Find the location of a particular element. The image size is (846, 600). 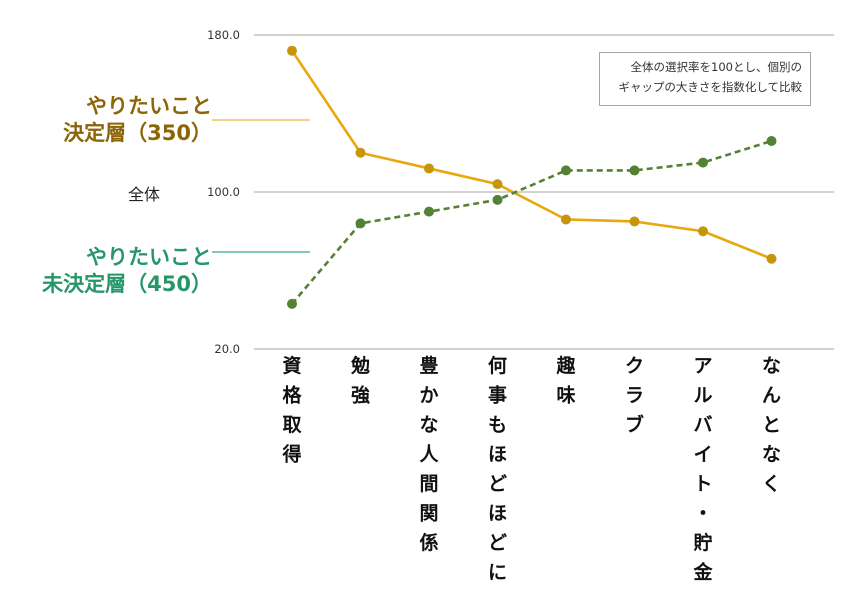

legend-decided-line2: 決定層（350） is located at coordinates (137, 133).